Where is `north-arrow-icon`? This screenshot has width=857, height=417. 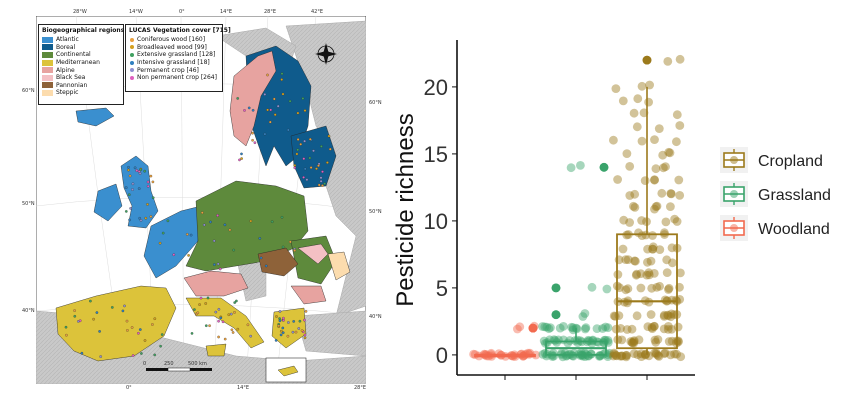
north-arrow-icon is located at coordinates (326, 54).